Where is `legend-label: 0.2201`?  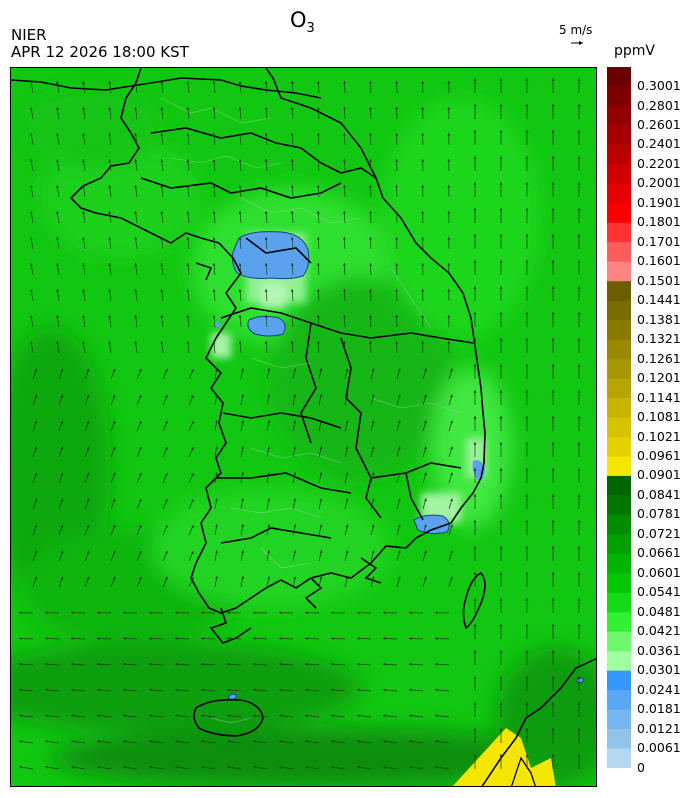 legend-label: 0.2201 is located at coordinates (659, 163).